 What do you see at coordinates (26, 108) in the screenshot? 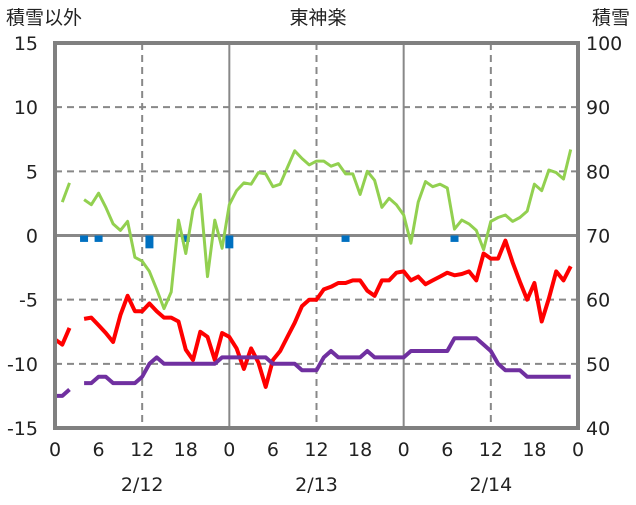
I see `y-tick-left: 10` at bounding box center [26, 108].